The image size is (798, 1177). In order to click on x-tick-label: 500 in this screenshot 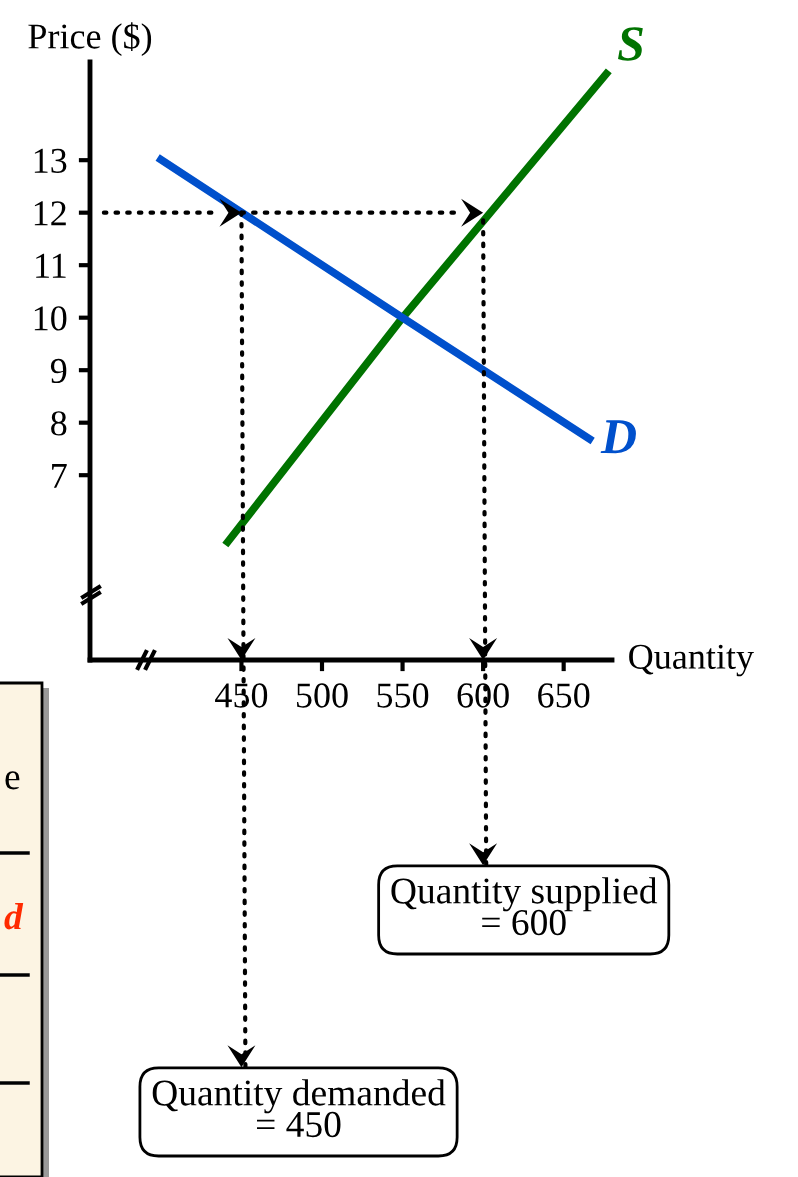, I will do `click(322, 695)`.